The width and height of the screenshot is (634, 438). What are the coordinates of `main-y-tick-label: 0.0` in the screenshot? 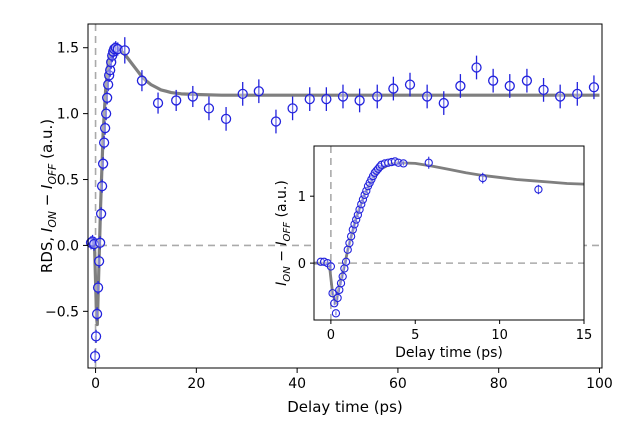 It's located at (68, 246).